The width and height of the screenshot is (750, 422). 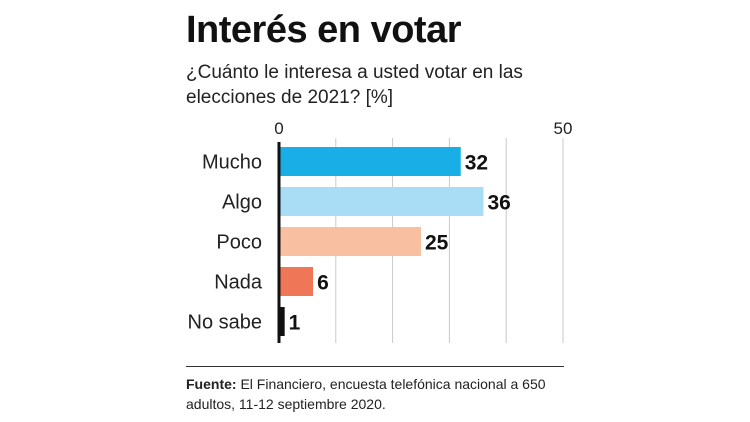 What do you see at coordinates (239, 243) in the screenshot?
I see `category-label: Poco` at bounding box center [239, 243].